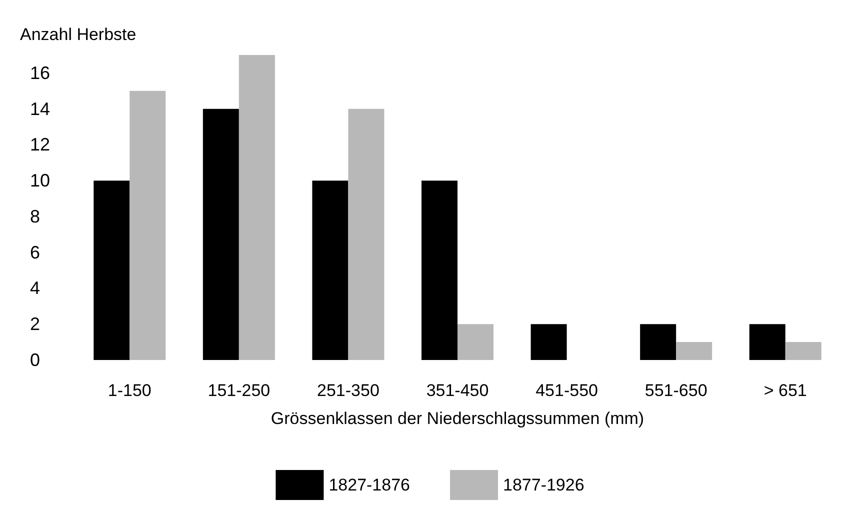 This screenshot has width=860, height=525. I want to click on y-tick-label: 12, so click(40, 144).